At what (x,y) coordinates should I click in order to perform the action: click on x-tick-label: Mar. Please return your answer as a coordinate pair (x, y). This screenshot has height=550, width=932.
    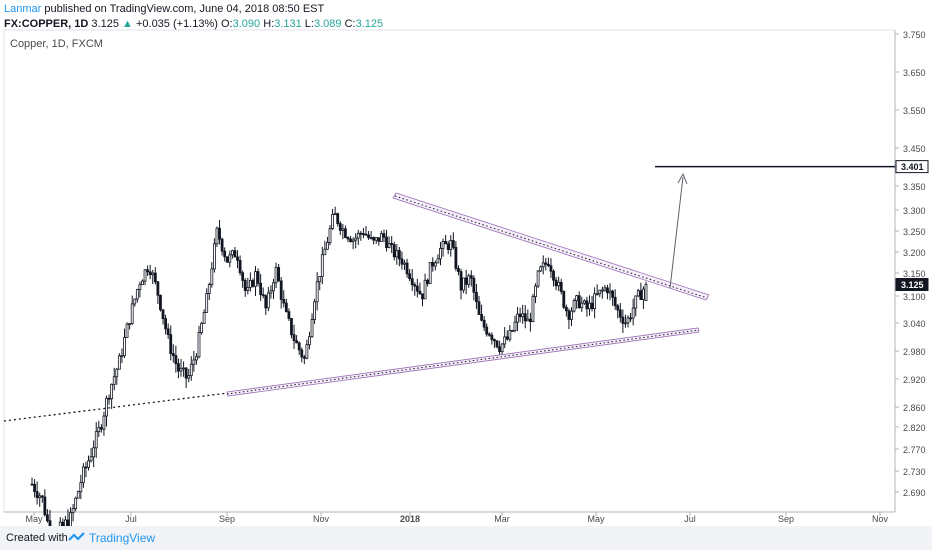
    Looking at the image, I should click on (502, 519).